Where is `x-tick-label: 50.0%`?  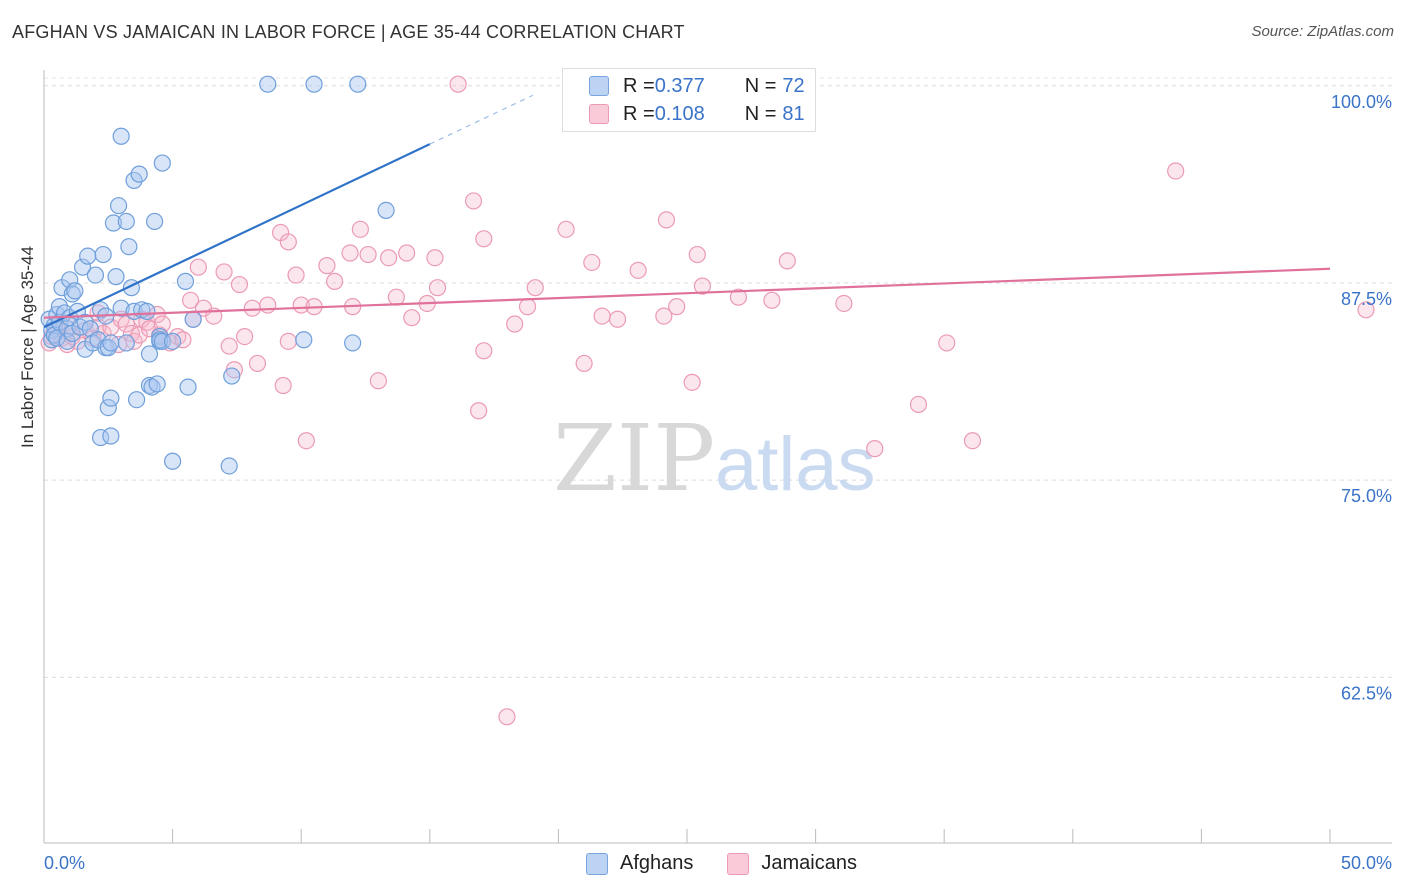
x-tick-label: 50.0% is located at coordinates (1366, 863).